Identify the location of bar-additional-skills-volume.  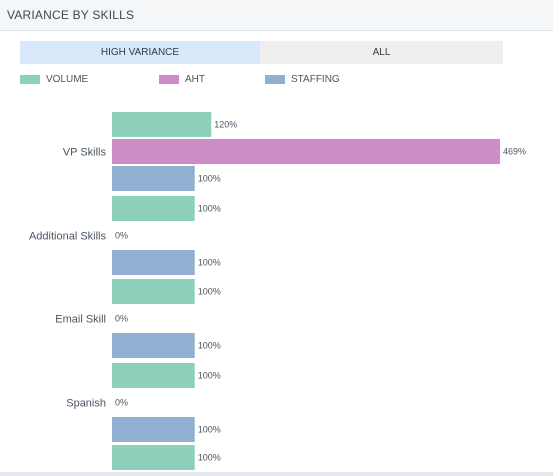
(153, 208).